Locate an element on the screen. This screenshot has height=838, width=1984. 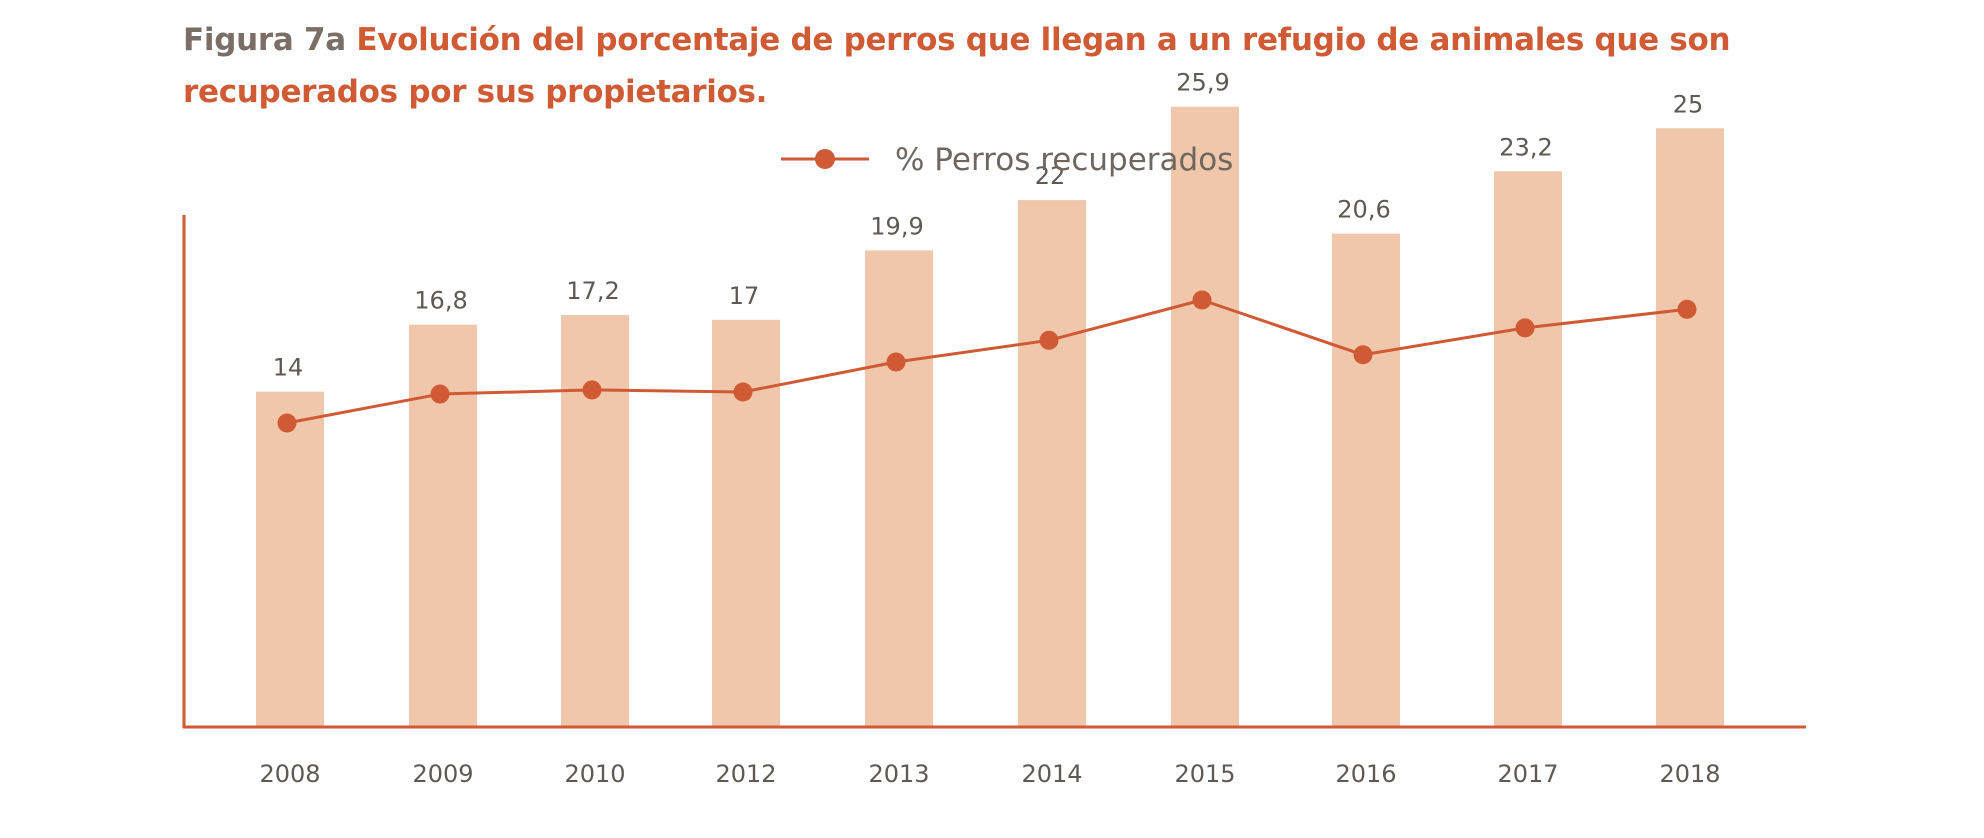
line-point-2014 is located at coordinates (1049, 340).